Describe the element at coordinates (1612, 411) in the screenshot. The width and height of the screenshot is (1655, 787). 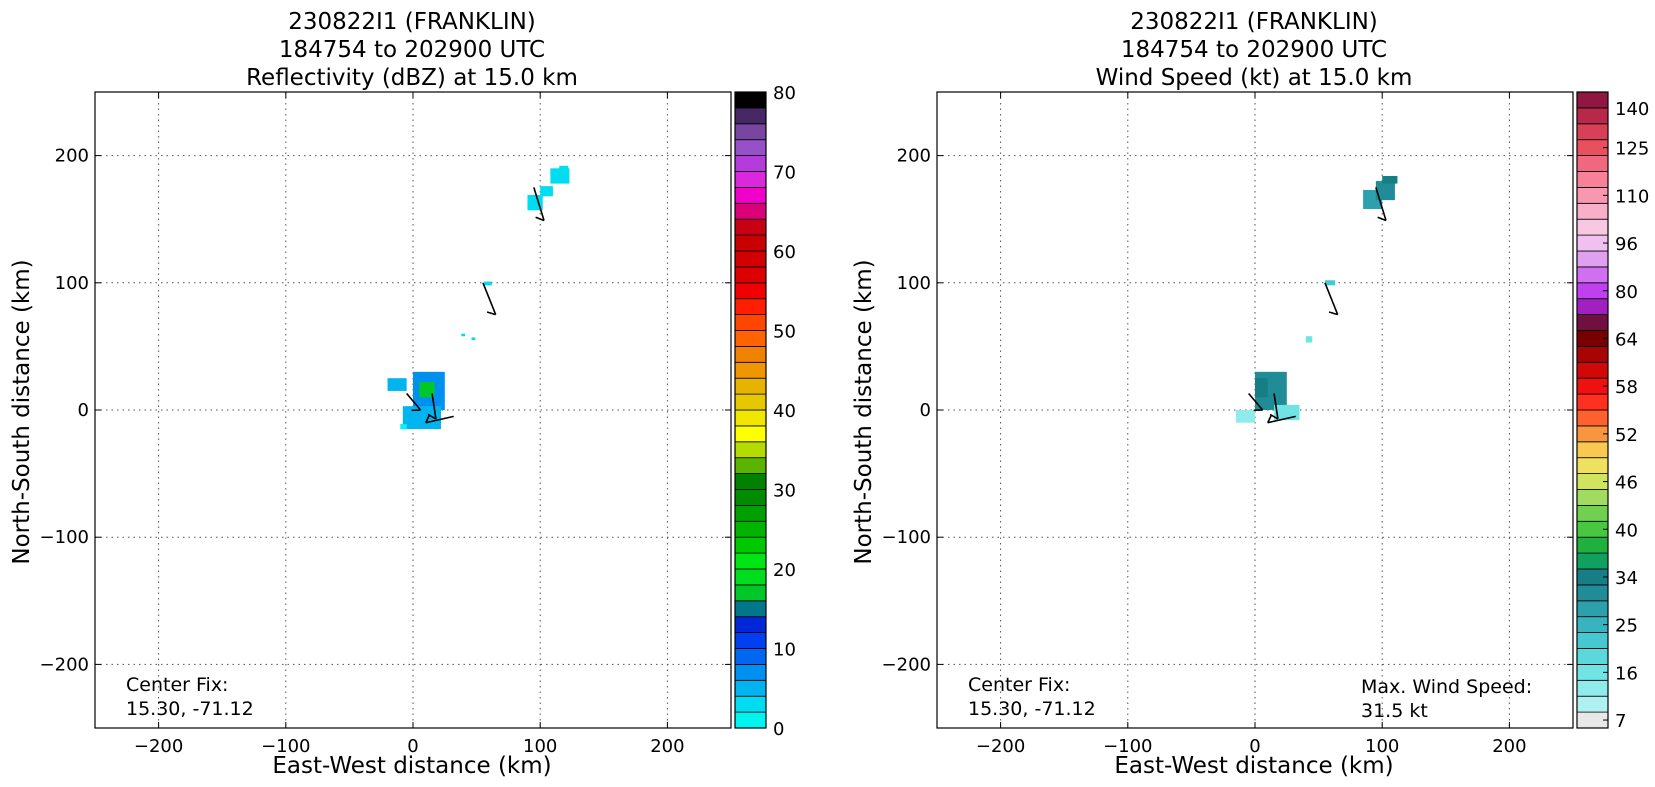
I see `colorbar: 7 16 25 34 40 46 52 58 64 80 96 110 125 140` at that location.